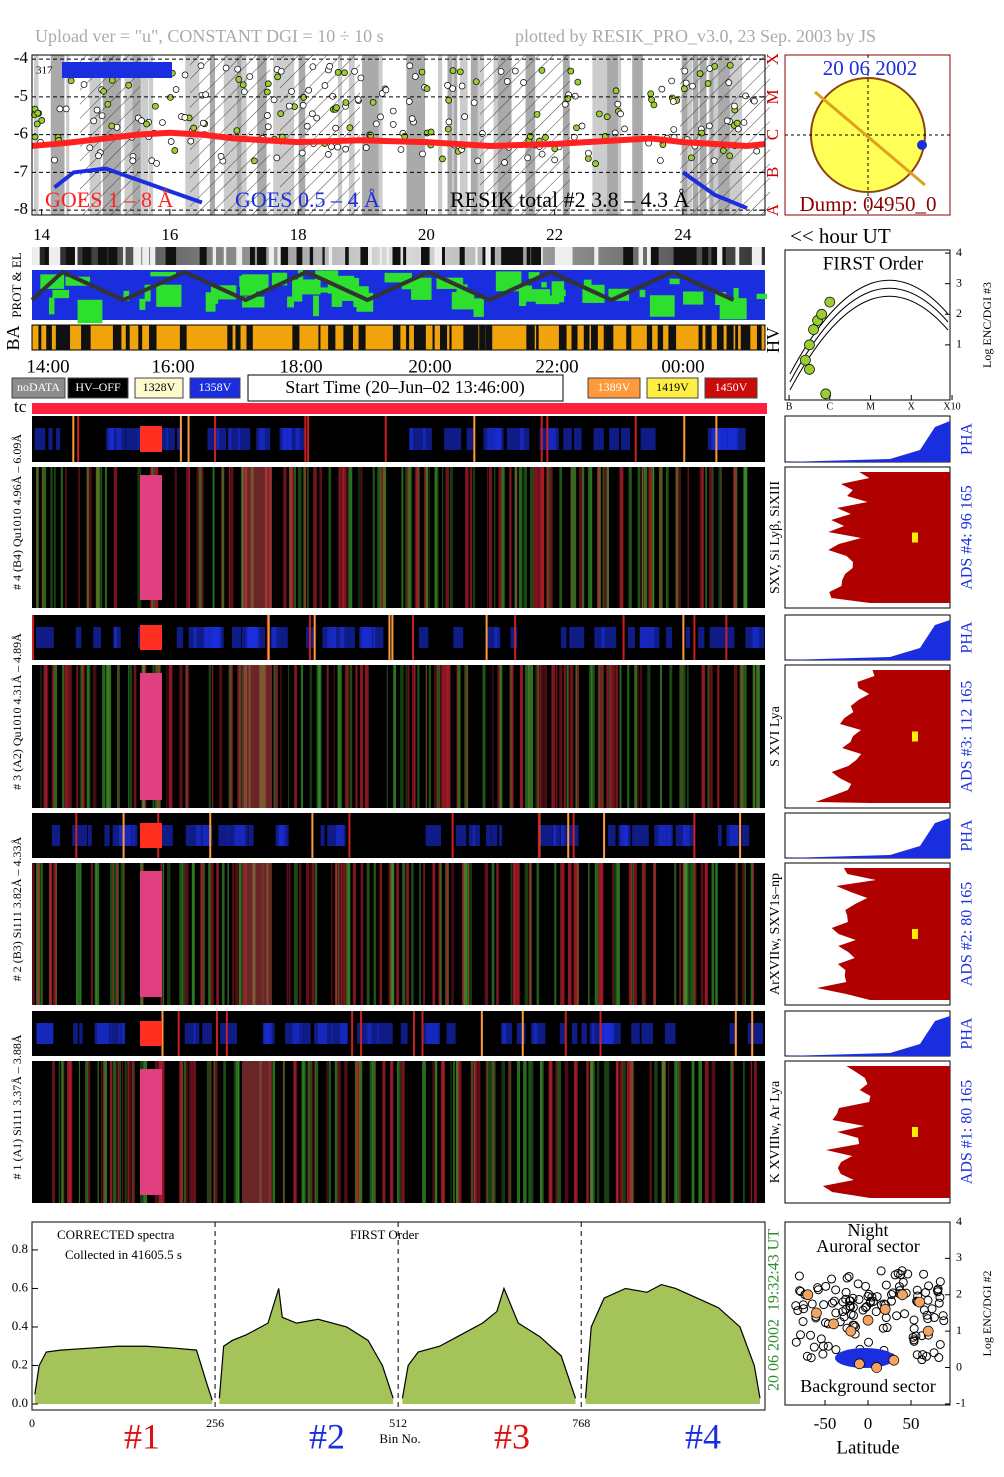  What do you see at coordinates (774, 1355) in the screenshot?
I see `stamp-date: 20 06 2002` at bounding box center [774, 1355].